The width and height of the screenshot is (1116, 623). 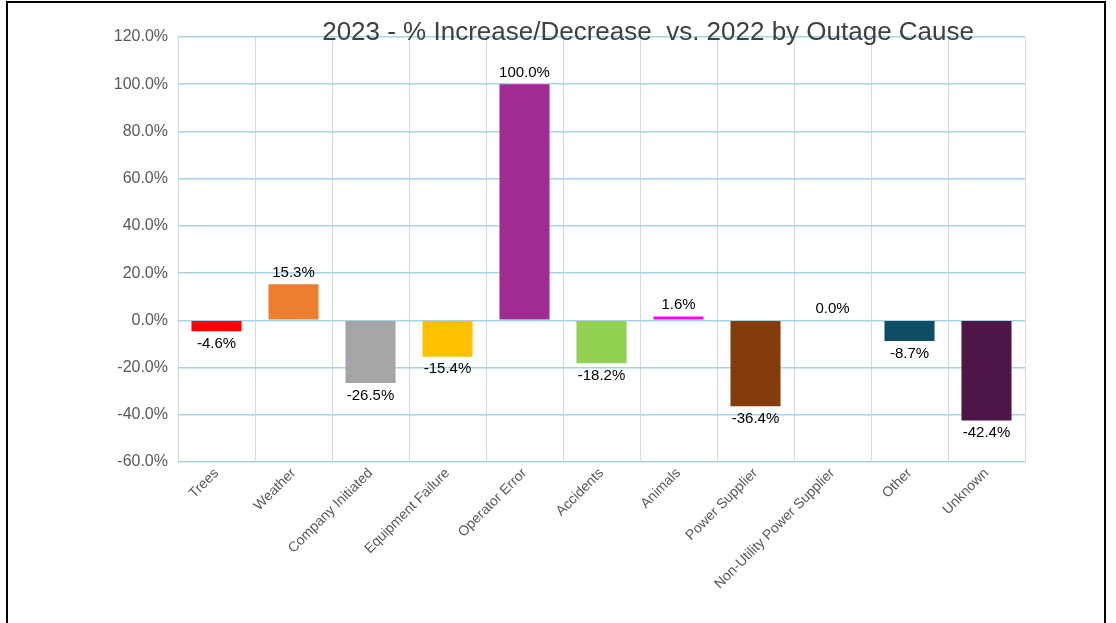 What do you see at coordinates (524, 71) in the screenshot?
I see `data-label: 100.0%` at bounding box center [524, 71].